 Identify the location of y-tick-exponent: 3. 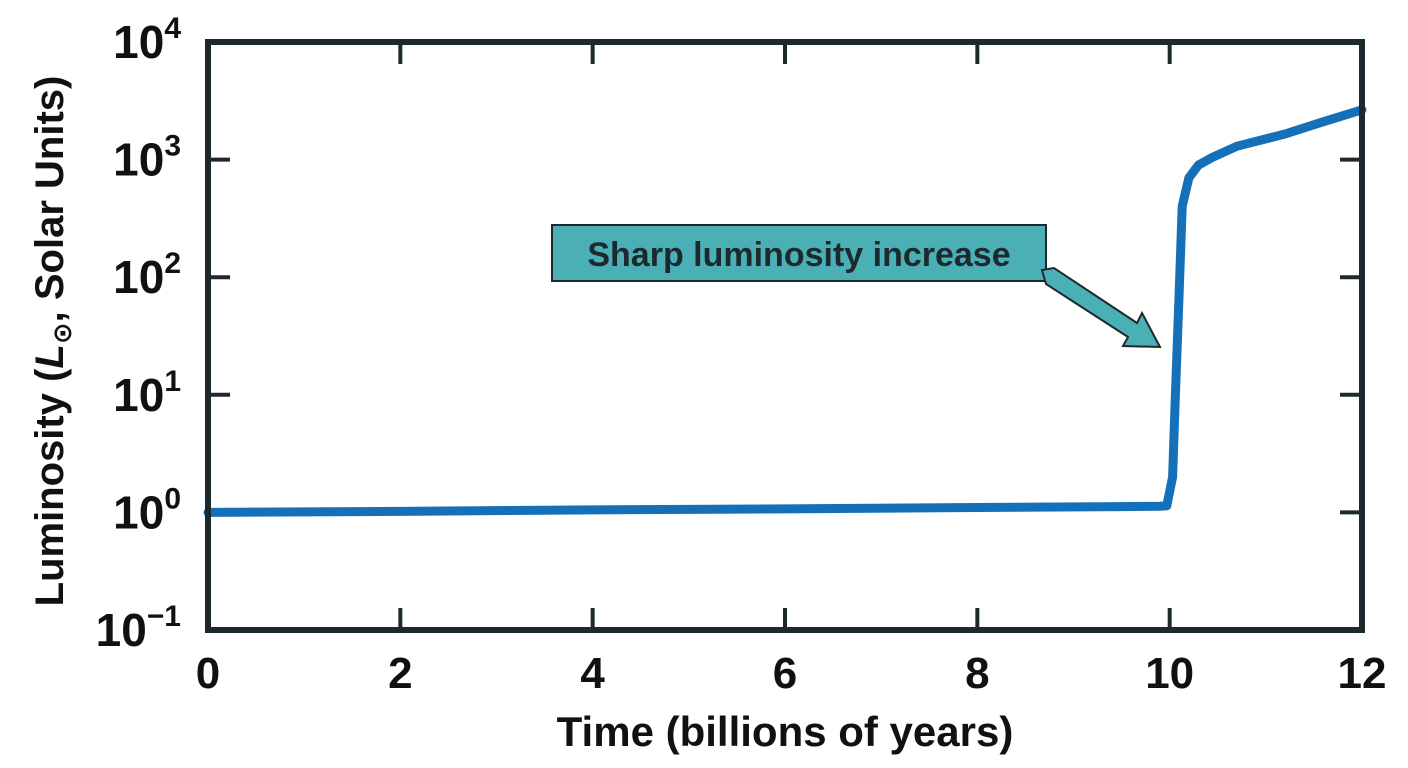
(172, 146).